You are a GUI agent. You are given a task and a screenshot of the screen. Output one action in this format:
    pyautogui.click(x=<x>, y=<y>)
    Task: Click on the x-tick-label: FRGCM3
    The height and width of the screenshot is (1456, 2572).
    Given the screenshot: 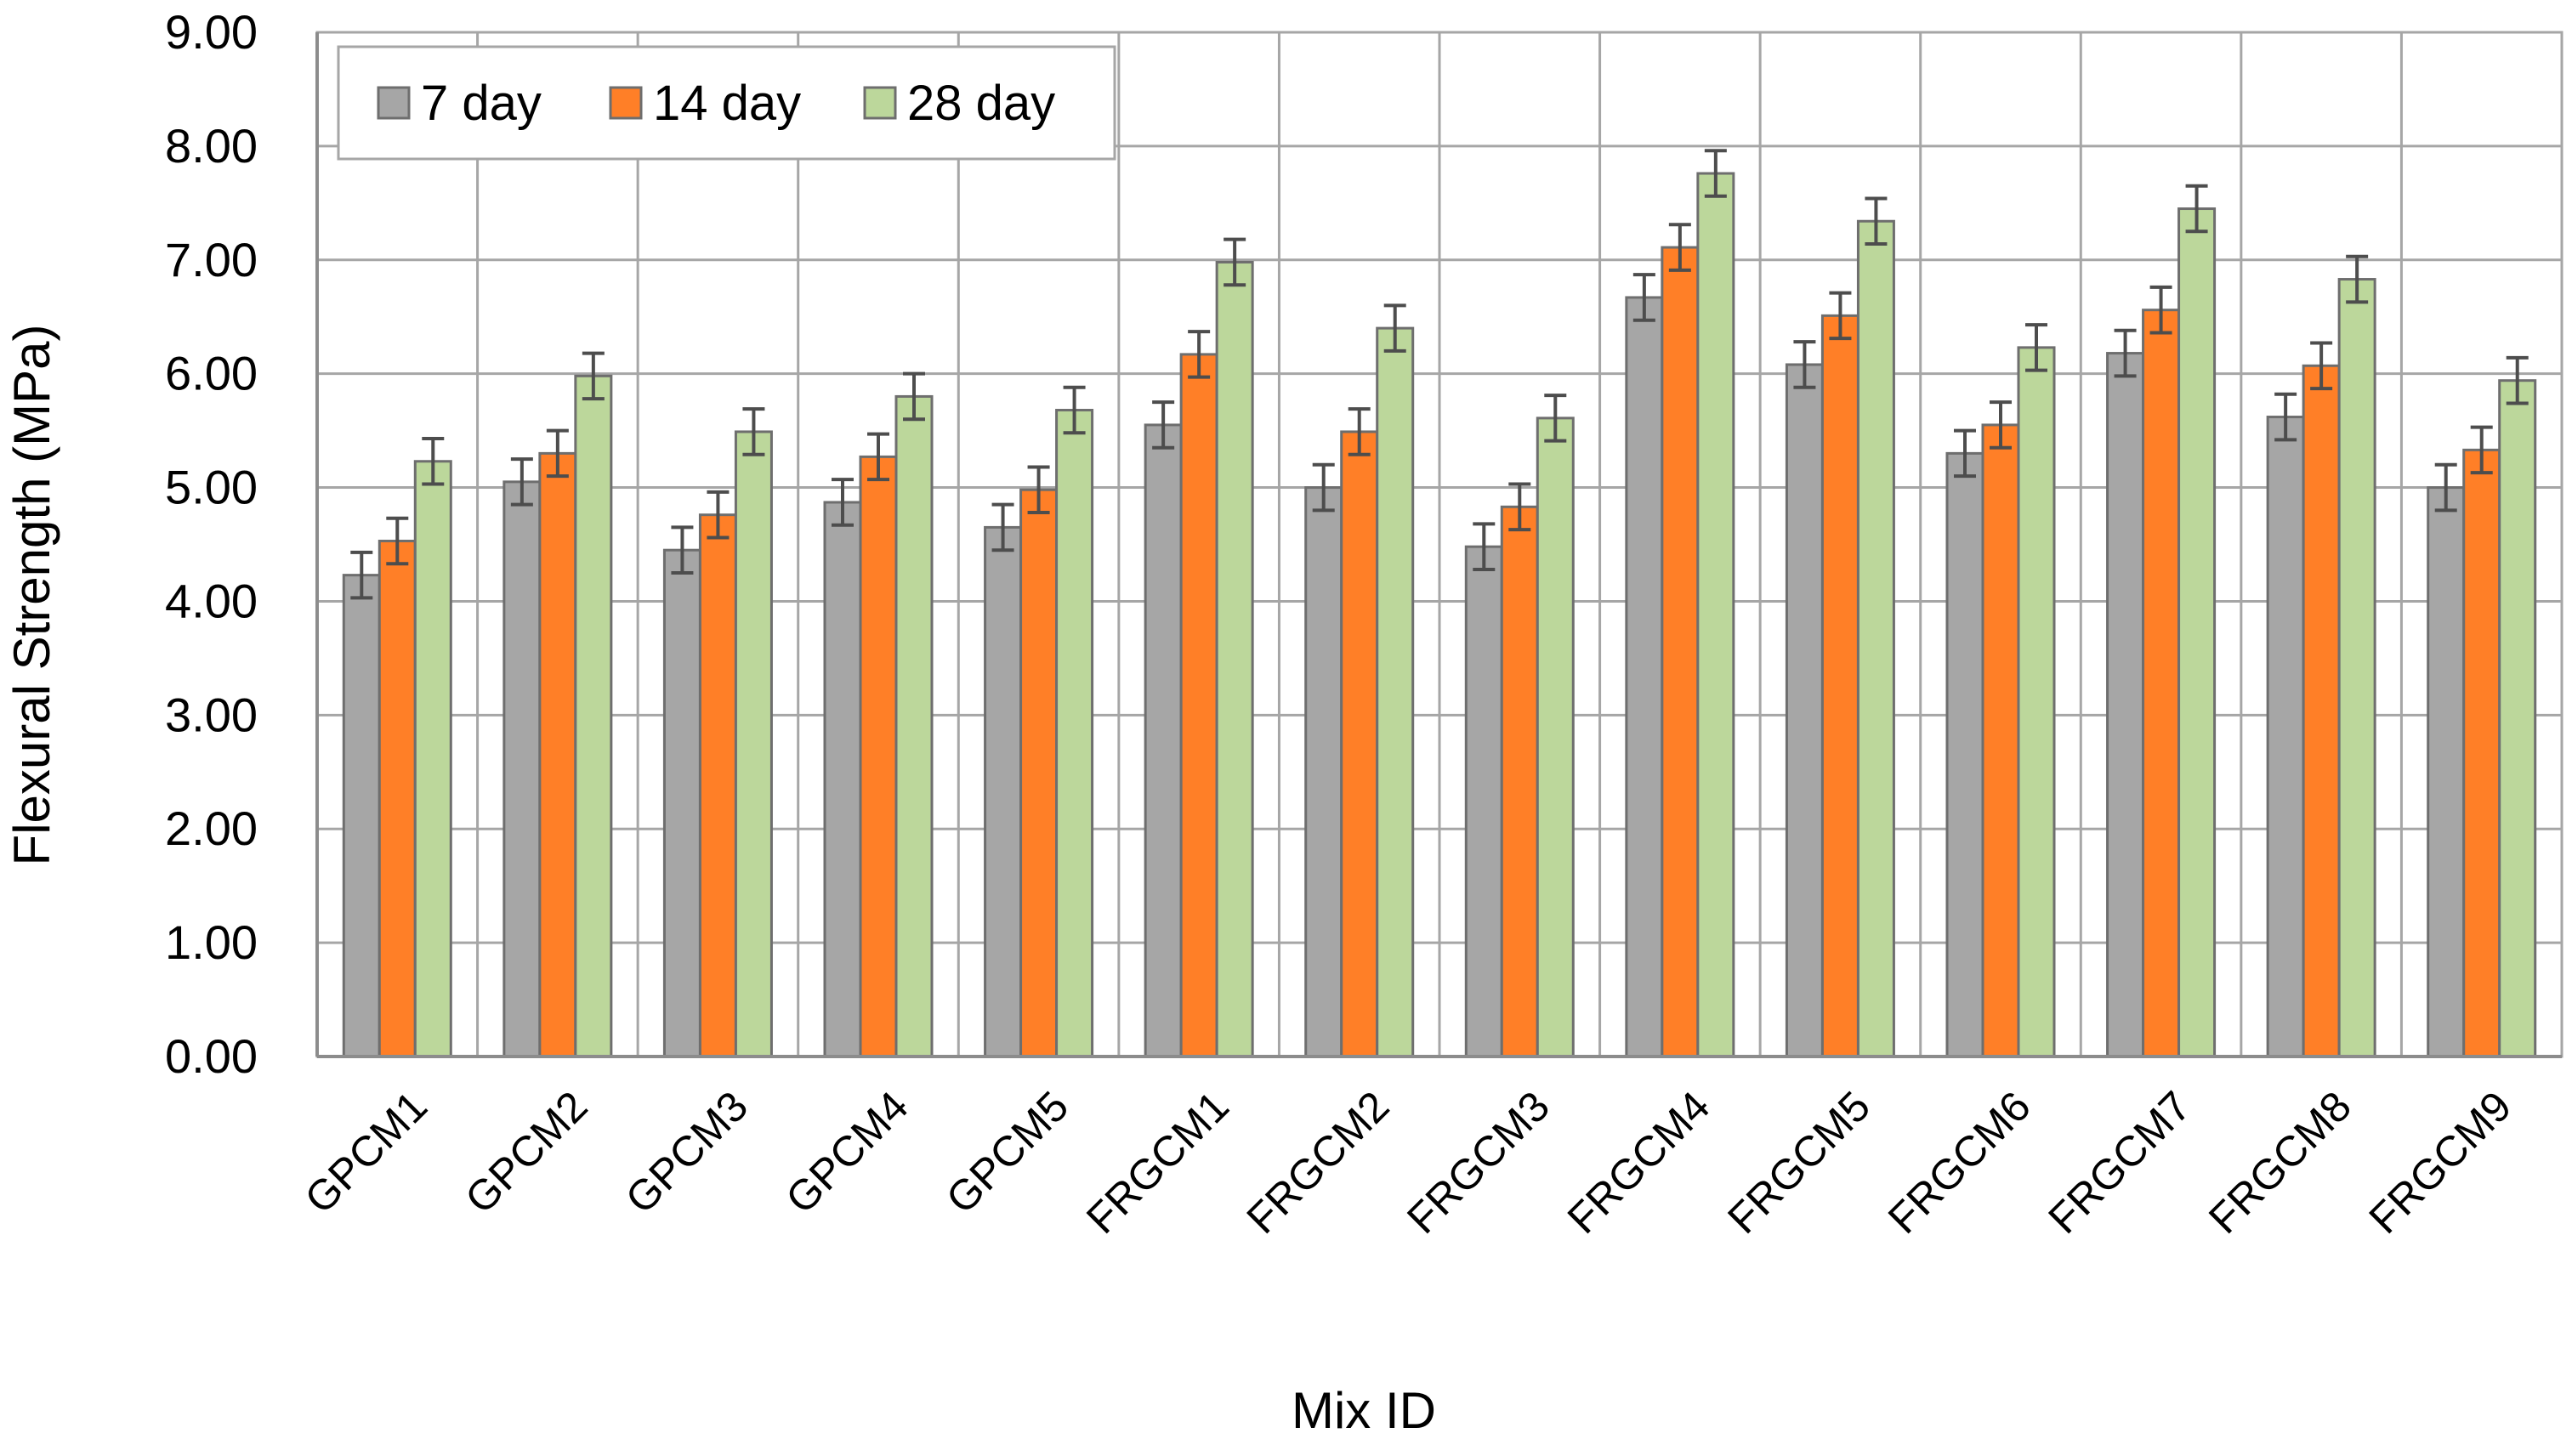 What is the action you would take?
    pyautogui.click(x=1478, y=1163)
    